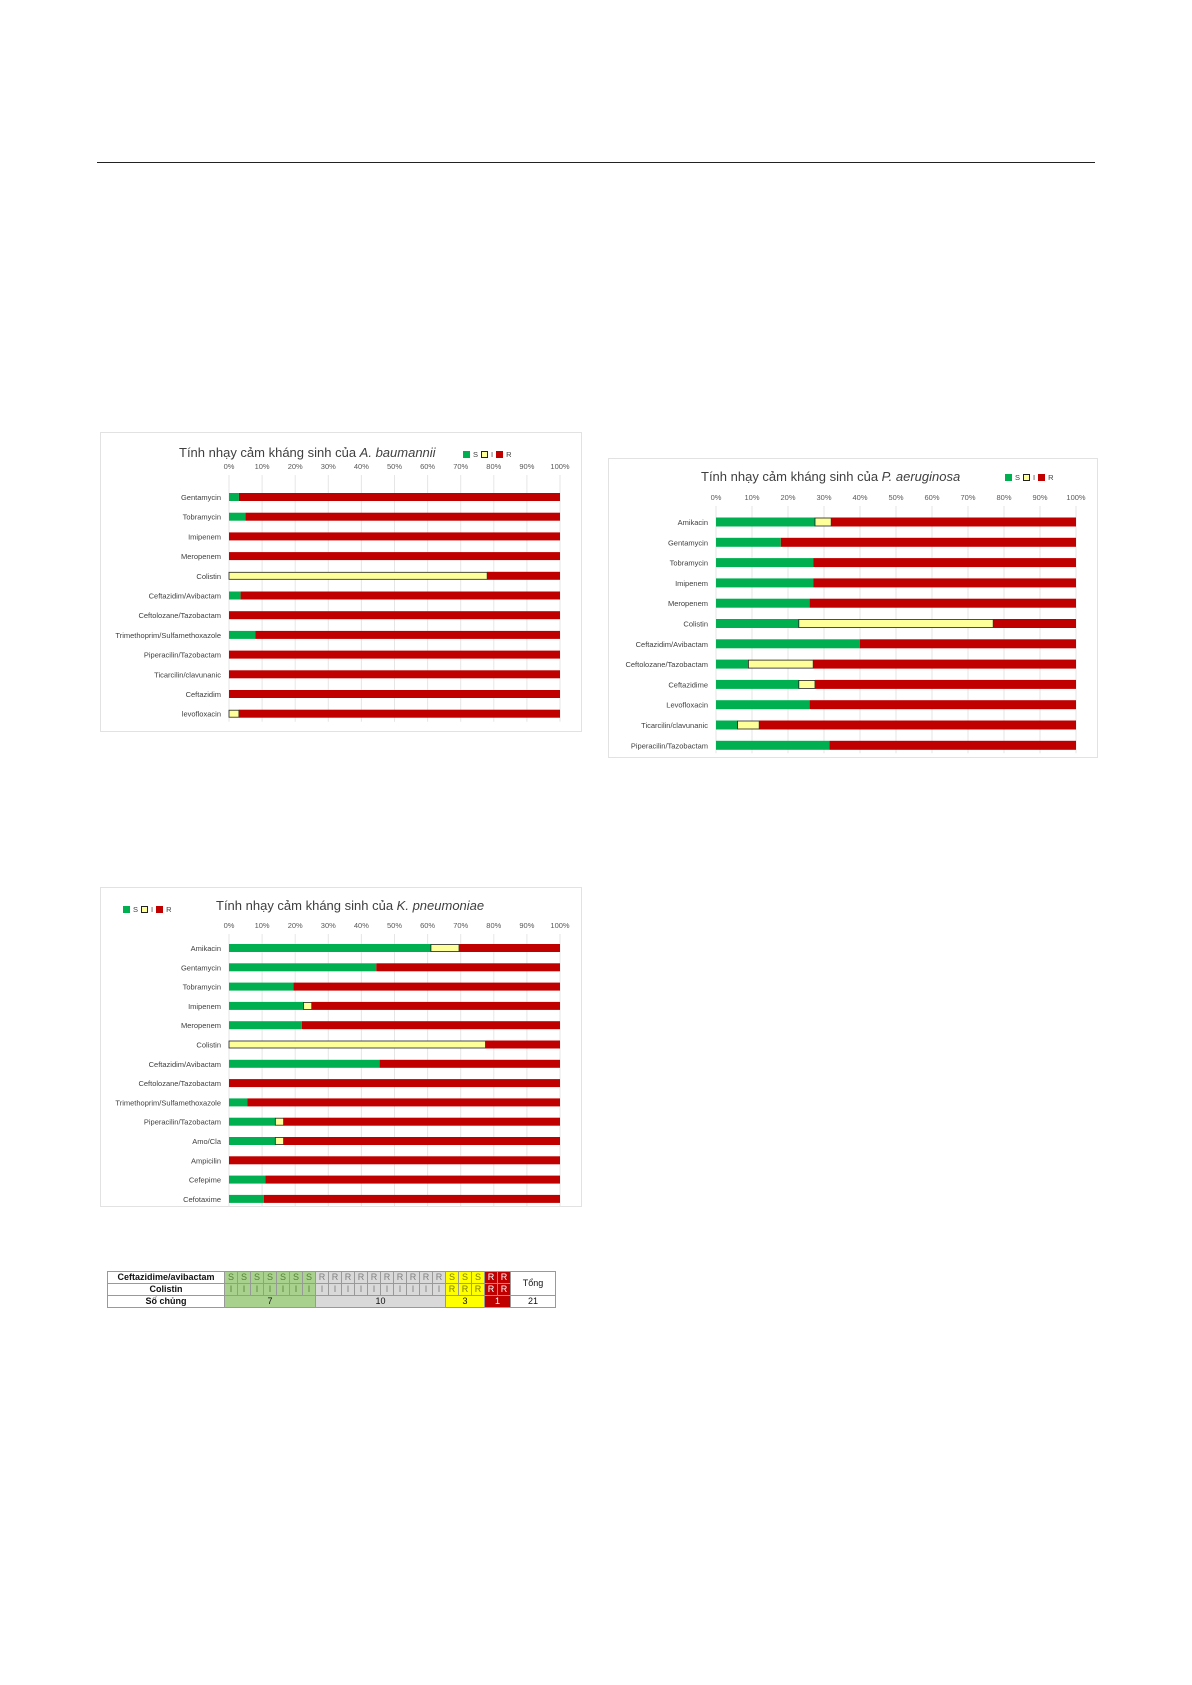 The height and width of the screenshot is (1685, 1192). I want to click on category-label: Gentamycin, so click(201, 967).